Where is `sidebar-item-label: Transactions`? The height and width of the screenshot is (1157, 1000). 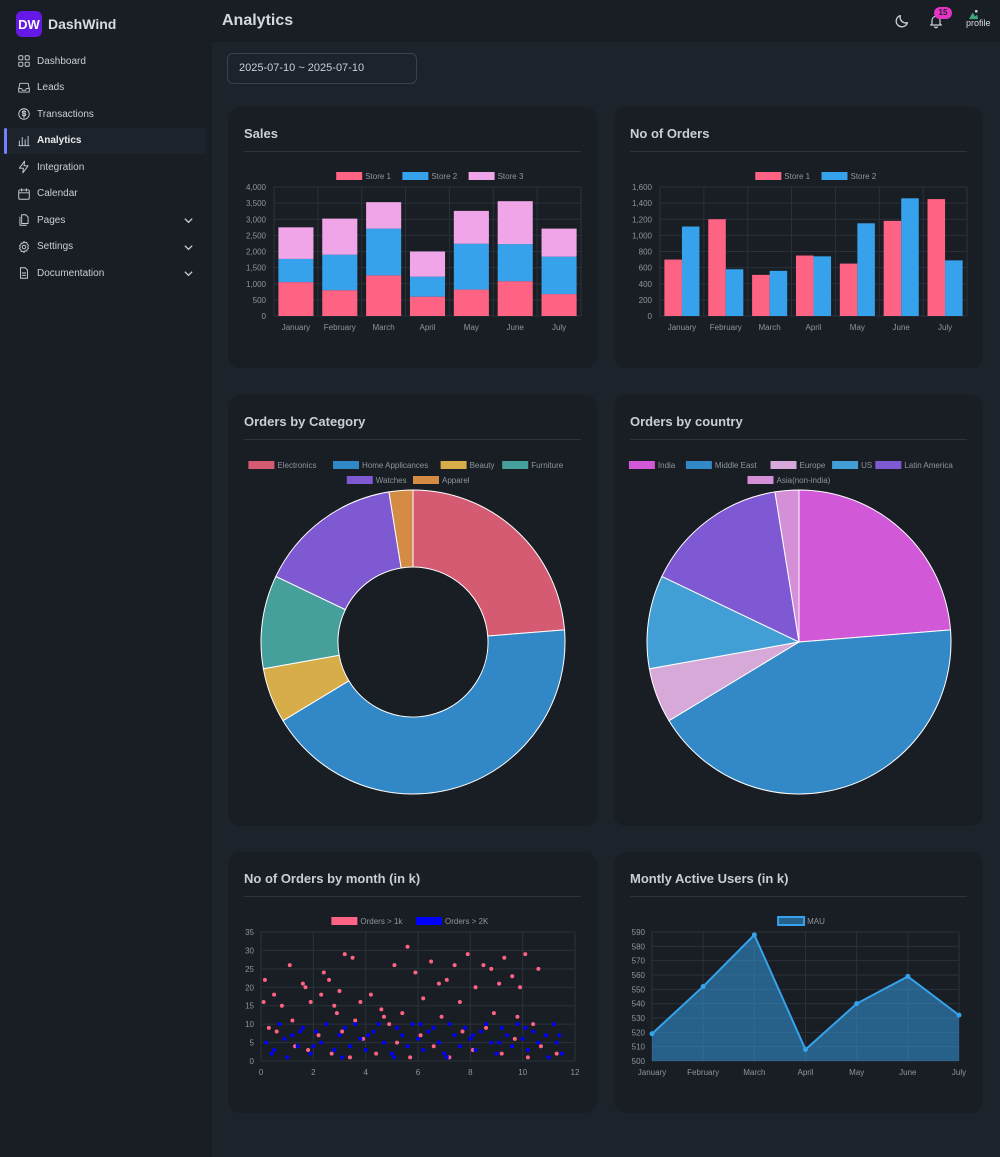
sidebar-item-label: Transactions is located at coordinates (65, 114).